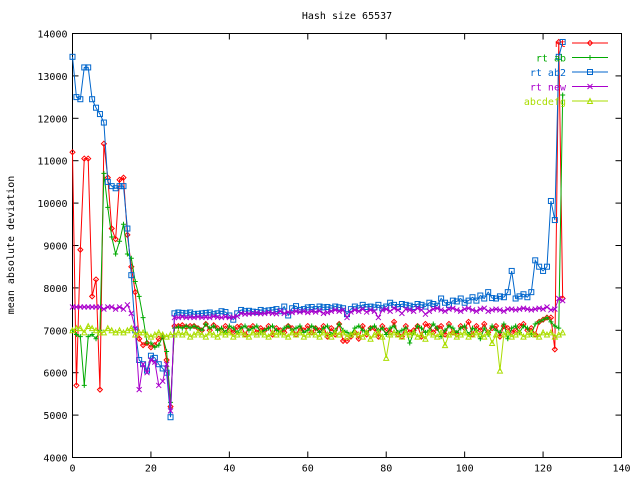 The width and height of the screenshot is (640, 480). Describe the element at coordinates (572, 59) in the screenshot. I see `legend-entry: rt ab` at that location.